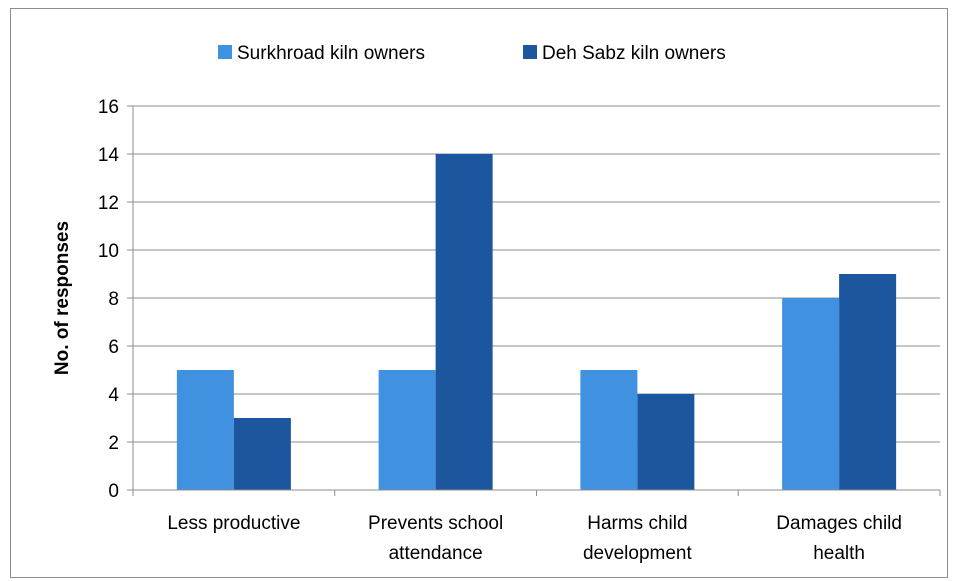 Image resolution: width=954 pixels, height=581 pixels. What do you see at coordinates (839, 553) in the screenshot?
I see `x-category-label: health` at bounding box center [839, 553].